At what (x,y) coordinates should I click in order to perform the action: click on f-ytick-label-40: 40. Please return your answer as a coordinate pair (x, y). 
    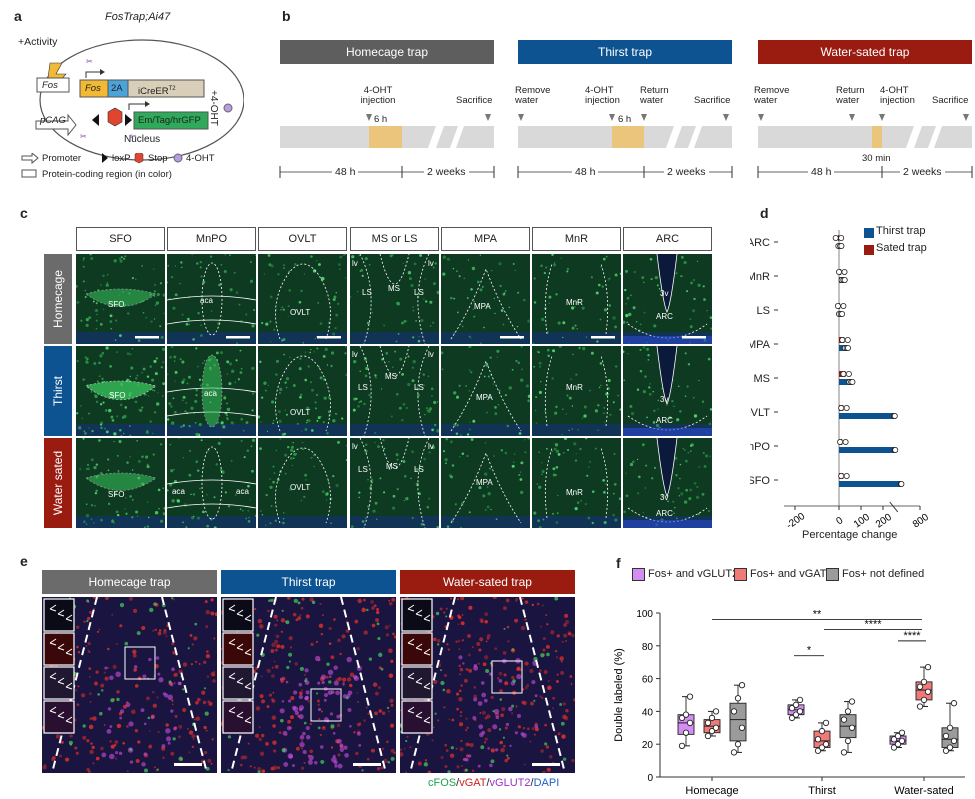
    Looking at the image, I should click on (648, 712).